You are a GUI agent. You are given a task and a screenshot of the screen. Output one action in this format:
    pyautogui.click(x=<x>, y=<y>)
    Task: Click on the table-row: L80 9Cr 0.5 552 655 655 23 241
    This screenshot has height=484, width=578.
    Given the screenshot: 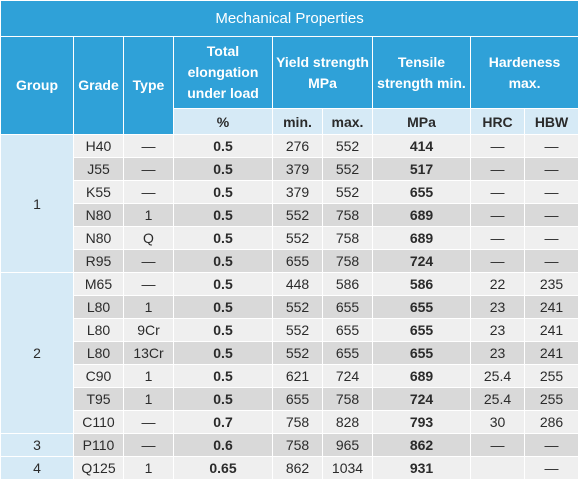 What is the action you would take?
    pyautogui.click(x=289, y=330)
    